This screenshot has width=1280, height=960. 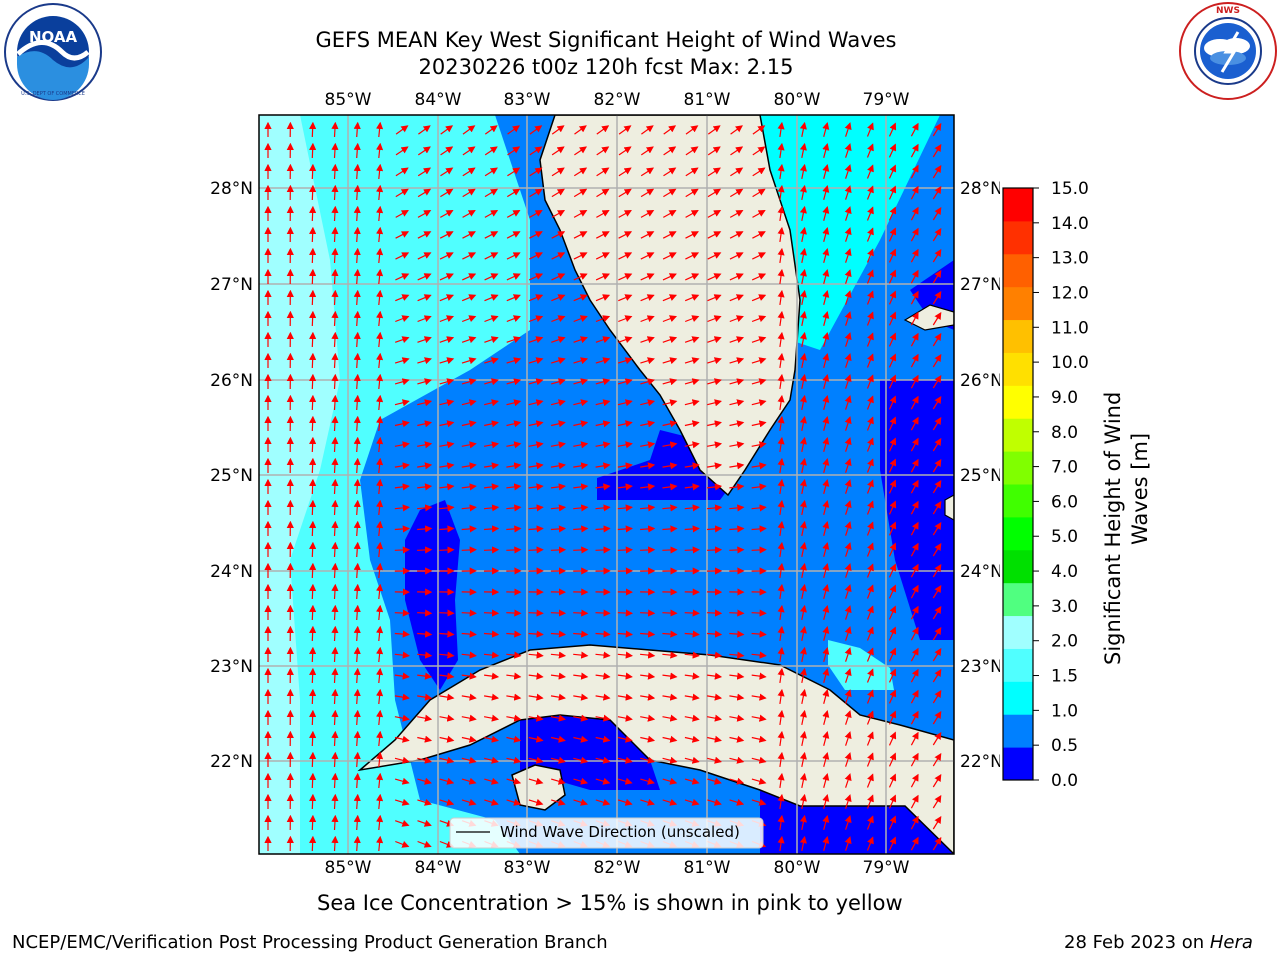 What do you see at coordinates (53, 52) in the screenshot?
I see `noaa-logo: NOAA U.S. DEPT OF COMMERCE` at bounding box center [53, 52].